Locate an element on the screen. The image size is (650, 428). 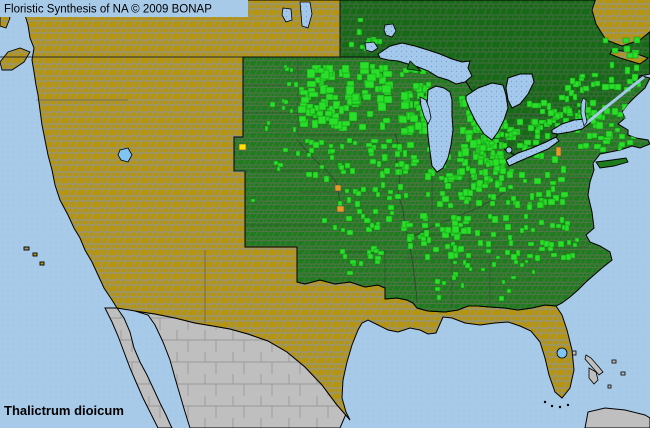
florida-keys is located at coordinates (556, 404).